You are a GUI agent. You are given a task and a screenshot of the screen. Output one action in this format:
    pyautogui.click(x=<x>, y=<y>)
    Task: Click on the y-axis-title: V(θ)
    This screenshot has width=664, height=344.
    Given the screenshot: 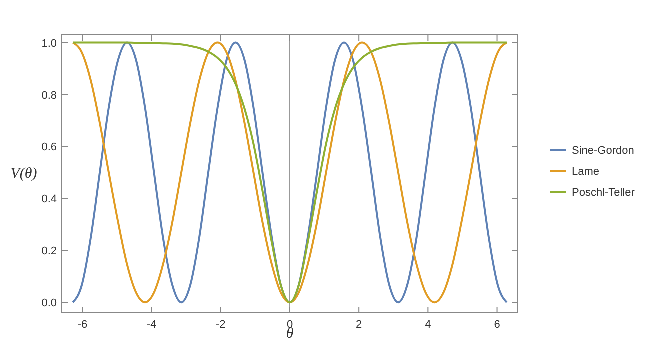 What is the action you would take?
    pyautogui.click(x=24, y=174)
    